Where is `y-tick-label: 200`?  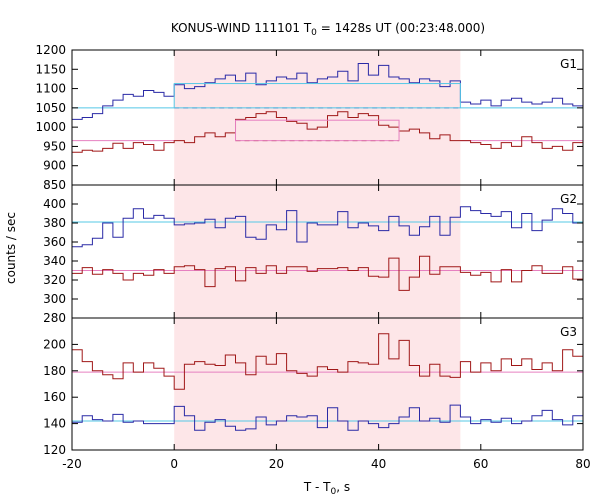
y-tick-label: 200 is located at coordinates (54, 344).